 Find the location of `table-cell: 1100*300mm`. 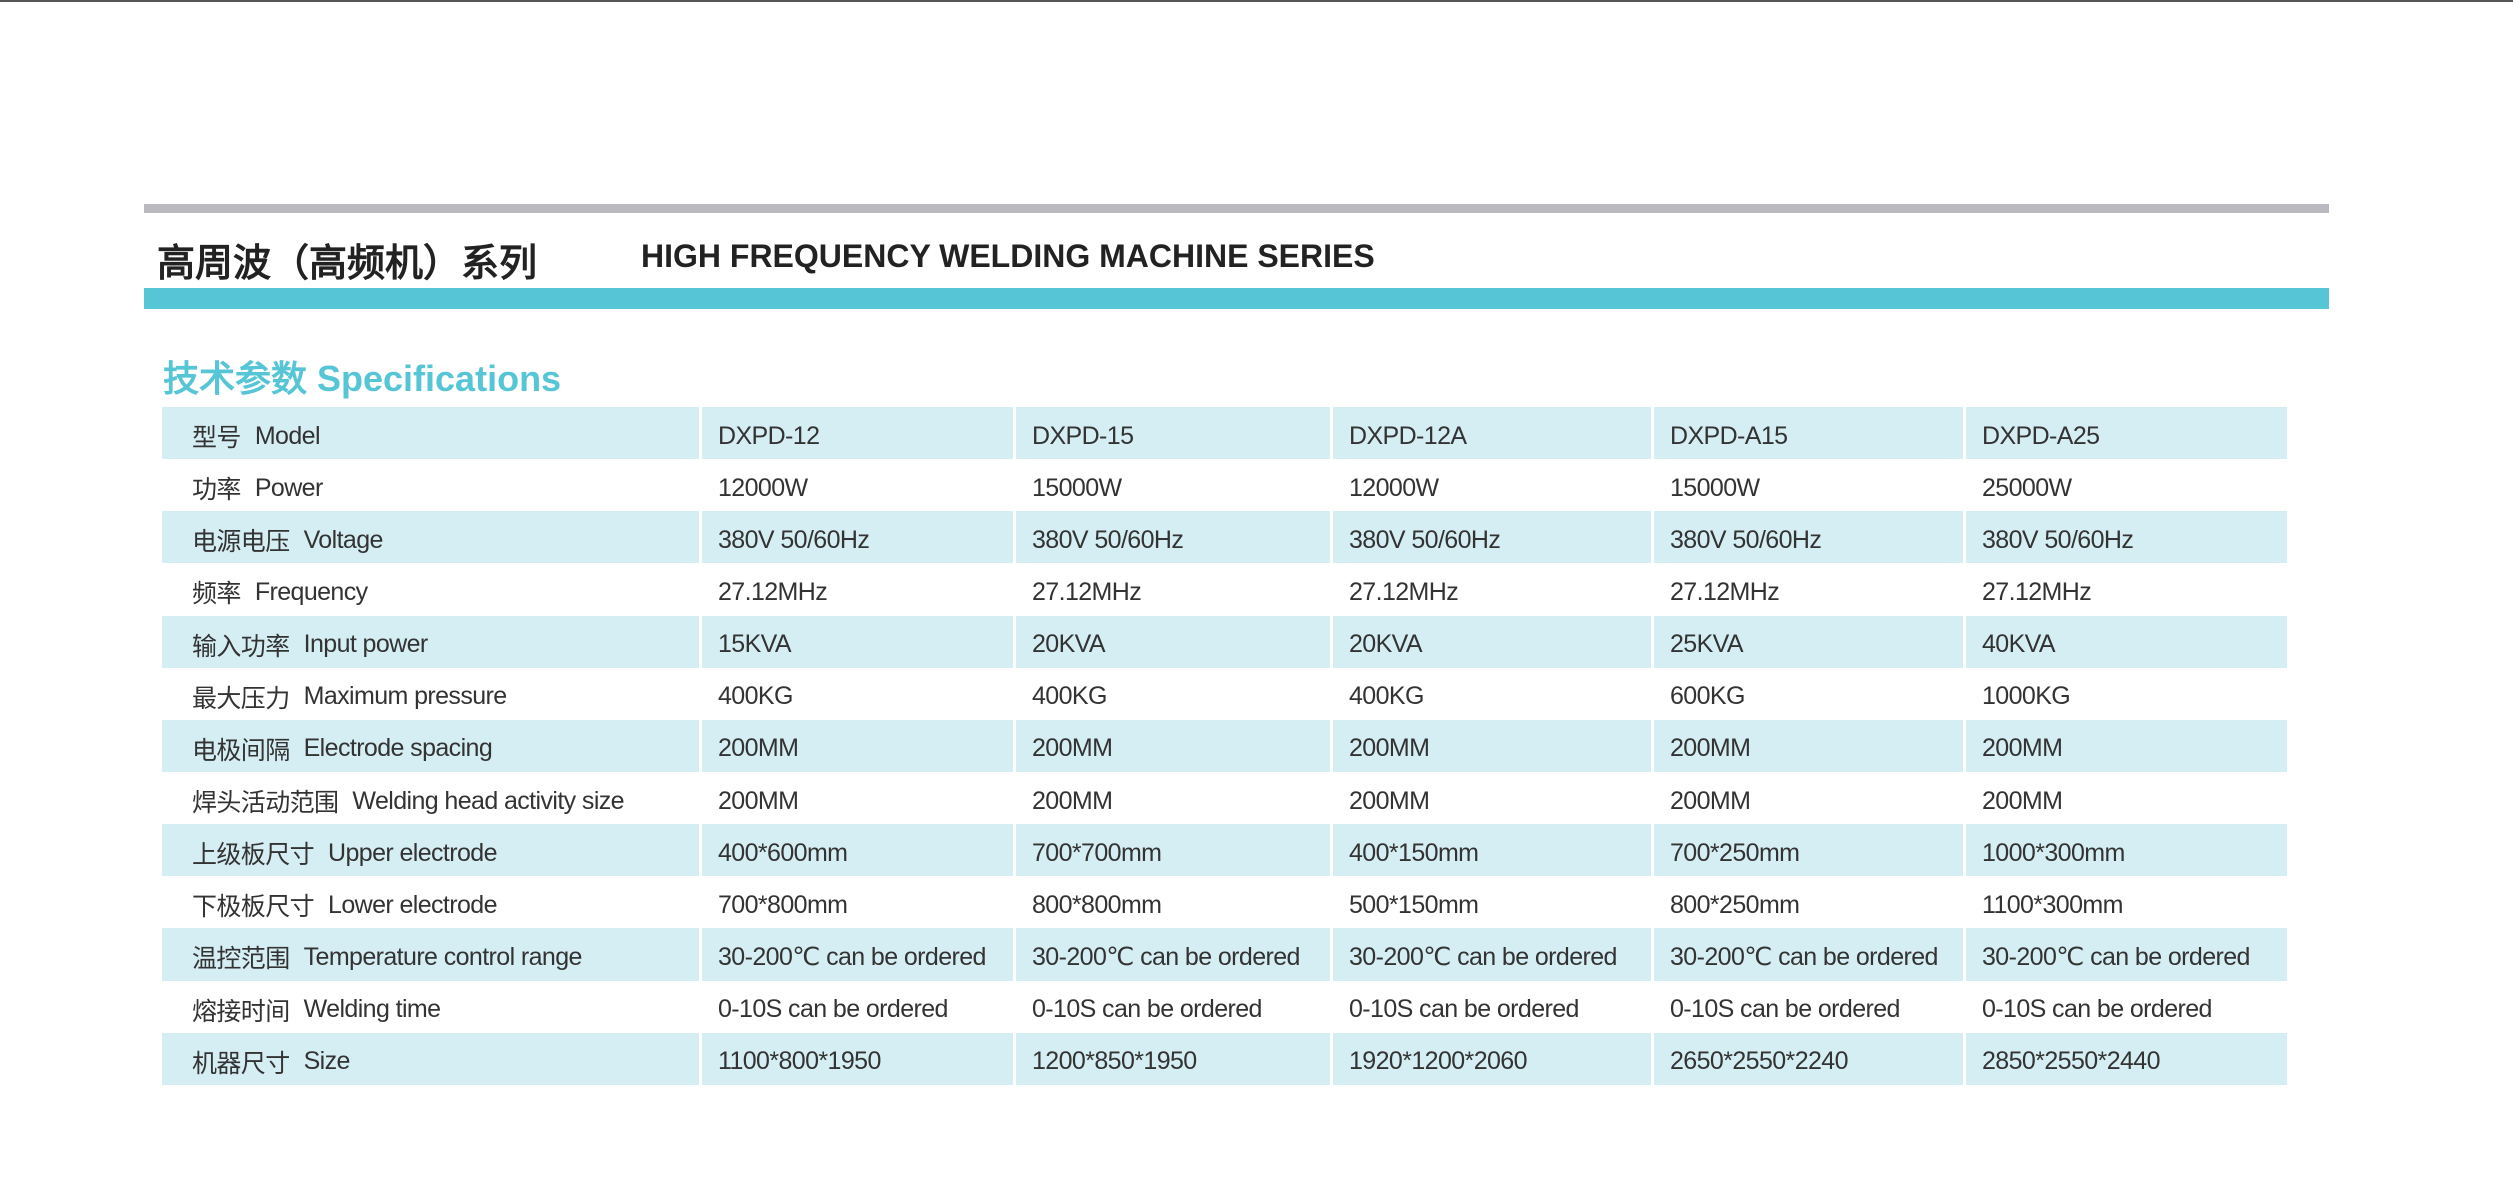

table-cell: 1100*300mm is located at coordinates (2125, 902).